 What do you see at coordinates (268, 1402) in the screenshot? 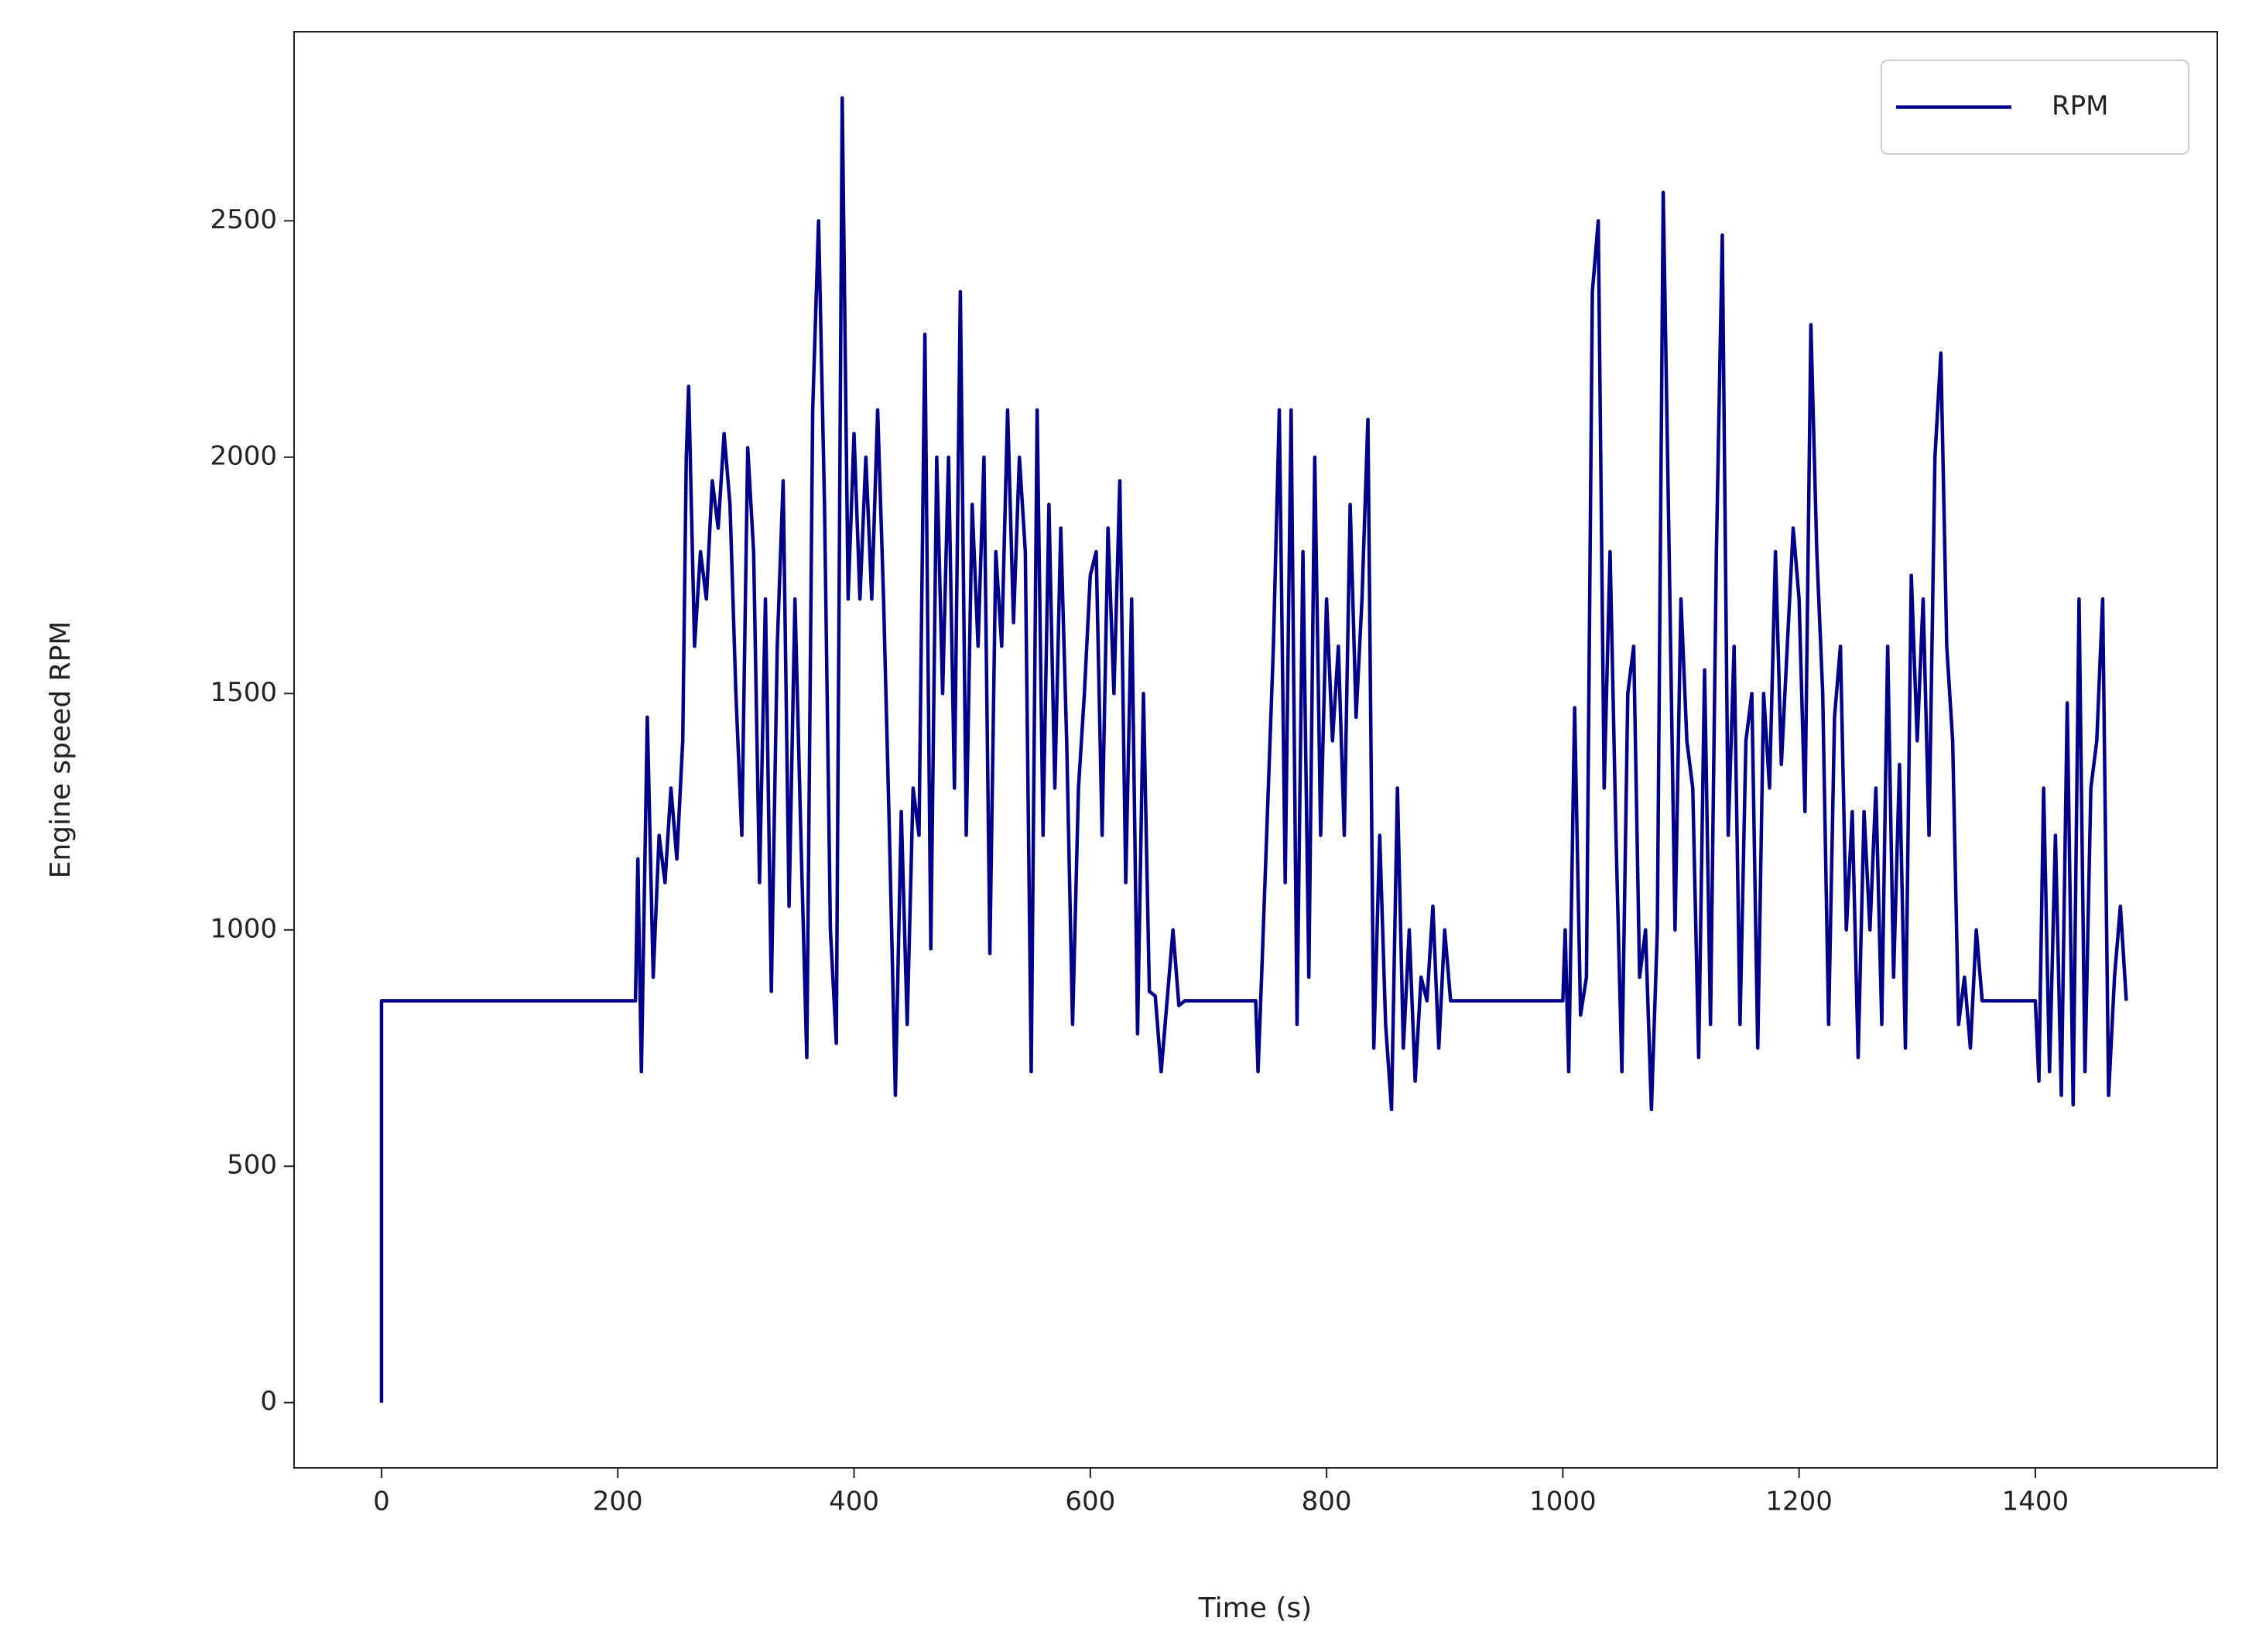
I see `y-tick-label: 0` at bounding box center [268, 1402].